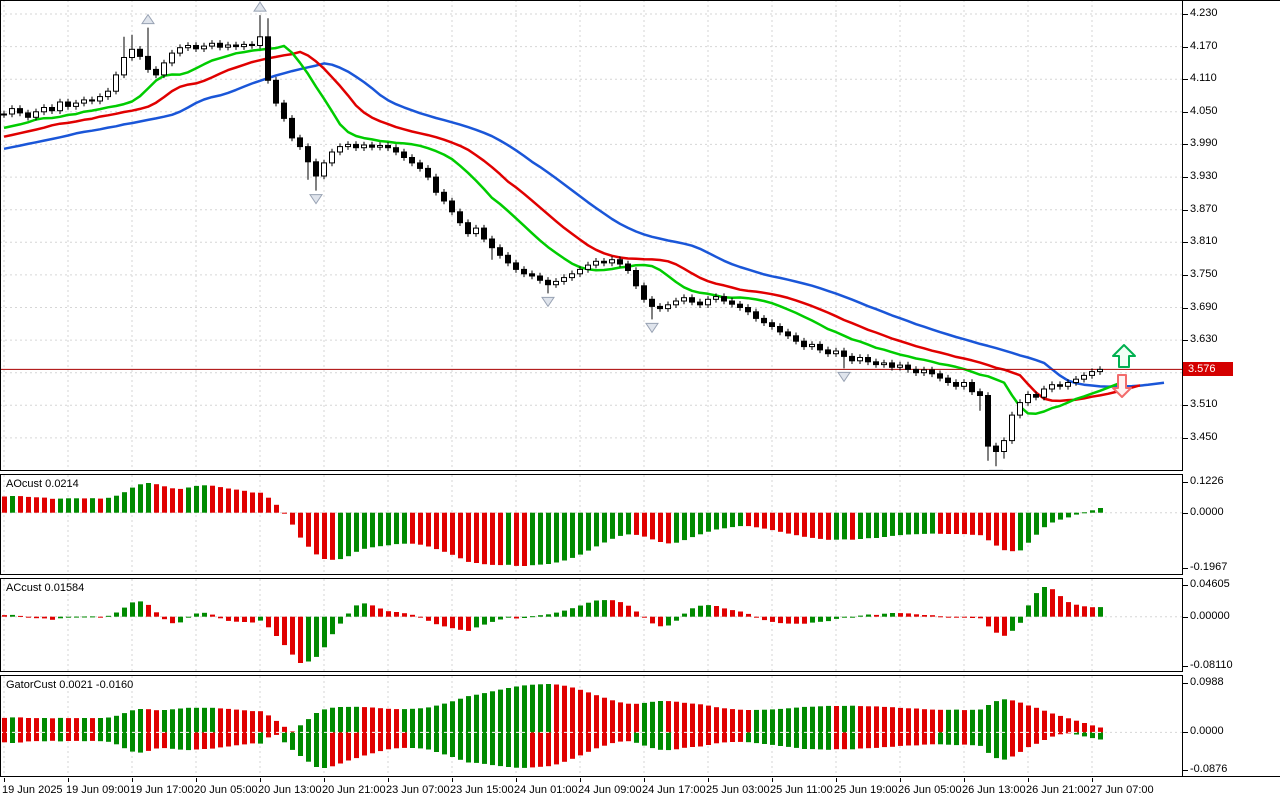 The height and width of the screenshot is (800, 1280). Describe the element at coordinates (591, 726) in the screenshot. I see `gator-indicator-canvas` at that location.